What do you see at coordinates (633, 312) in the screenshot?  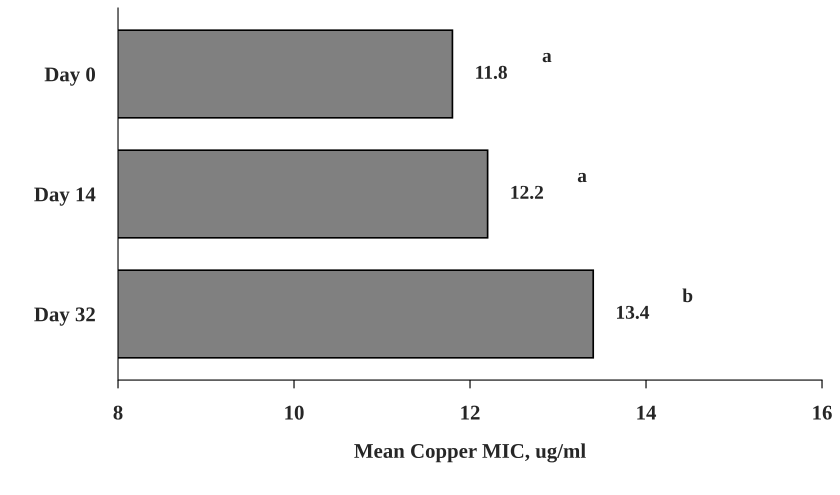 I see `data-label: 13.4` at bounding box center [633, 312].